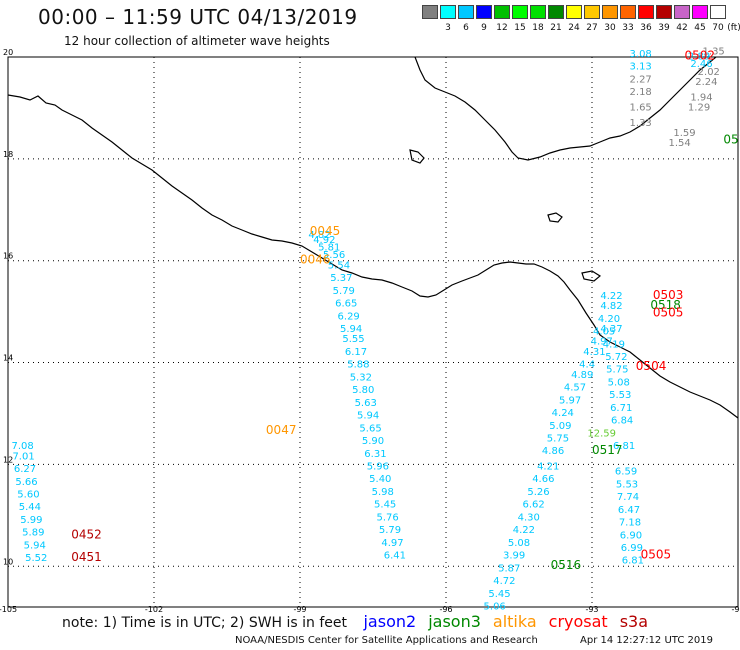 Image resolution: width=740 pixels, height=650 pixels. What do you see at coordinates (502, 28) in the screenshot?
I see `scale-label: 12` at bounding box center [502, 28].